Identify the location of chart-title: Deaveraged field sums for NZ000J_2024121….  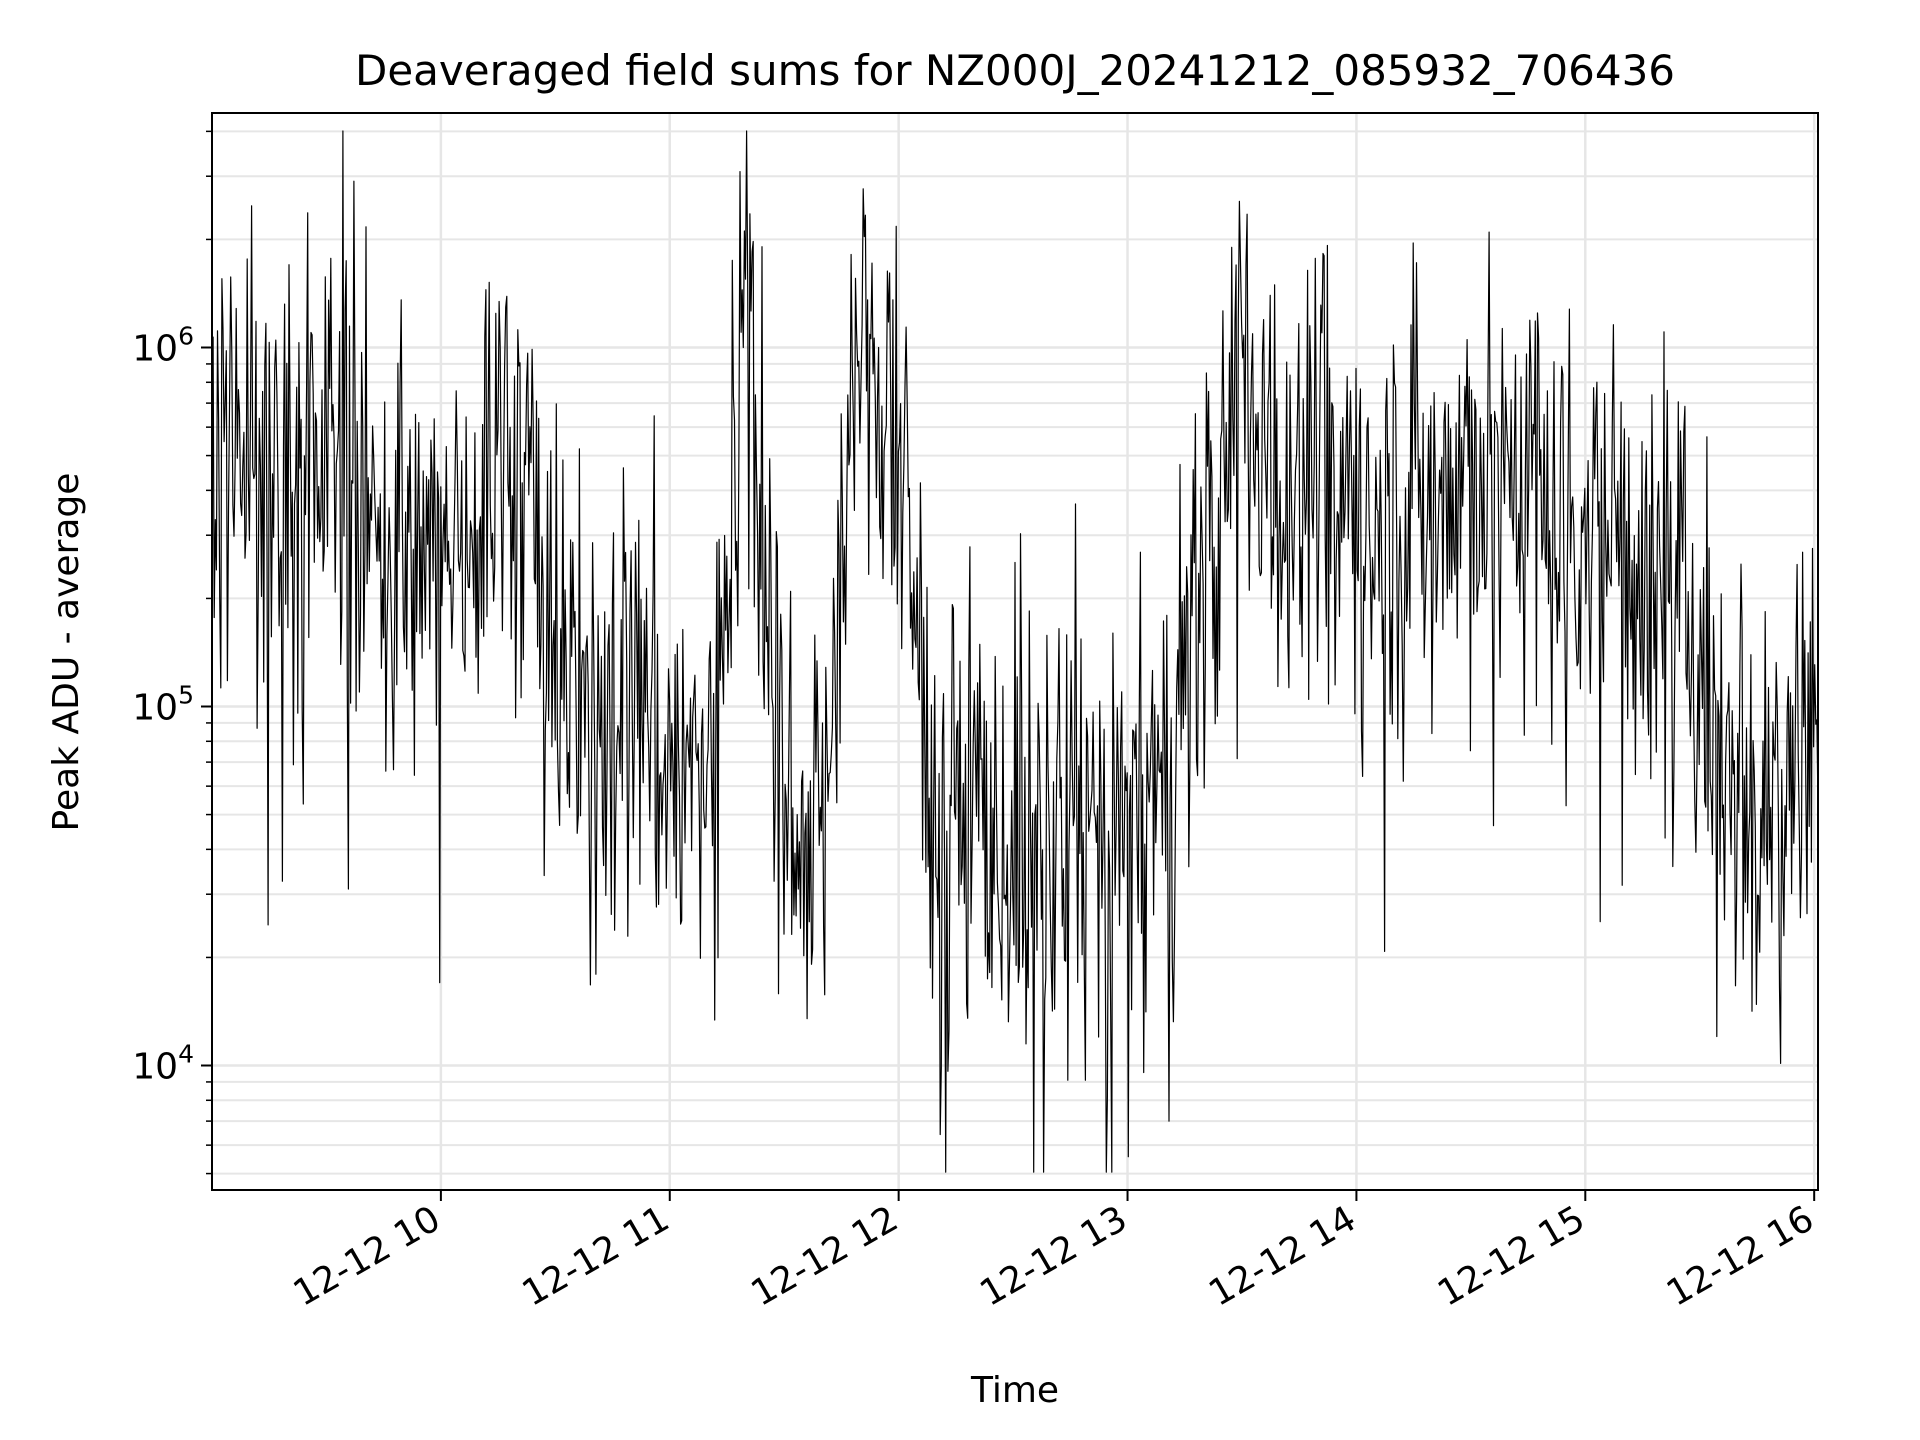
(1015, 70).